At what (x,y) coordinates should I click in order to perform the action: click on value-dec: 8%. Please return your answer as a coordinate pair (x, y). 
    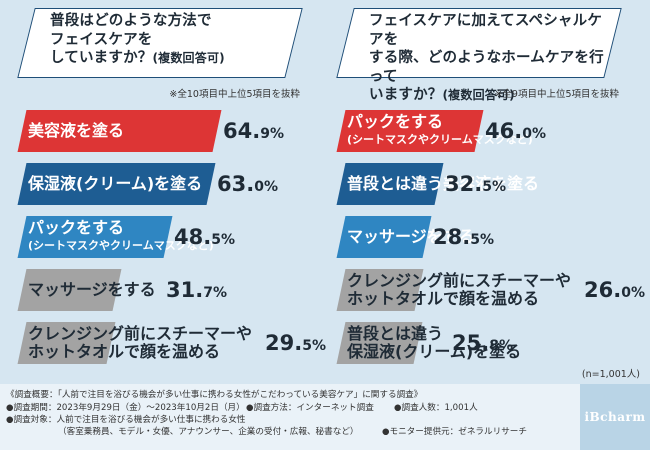
    Looking at the image, I should click on (501, 346).